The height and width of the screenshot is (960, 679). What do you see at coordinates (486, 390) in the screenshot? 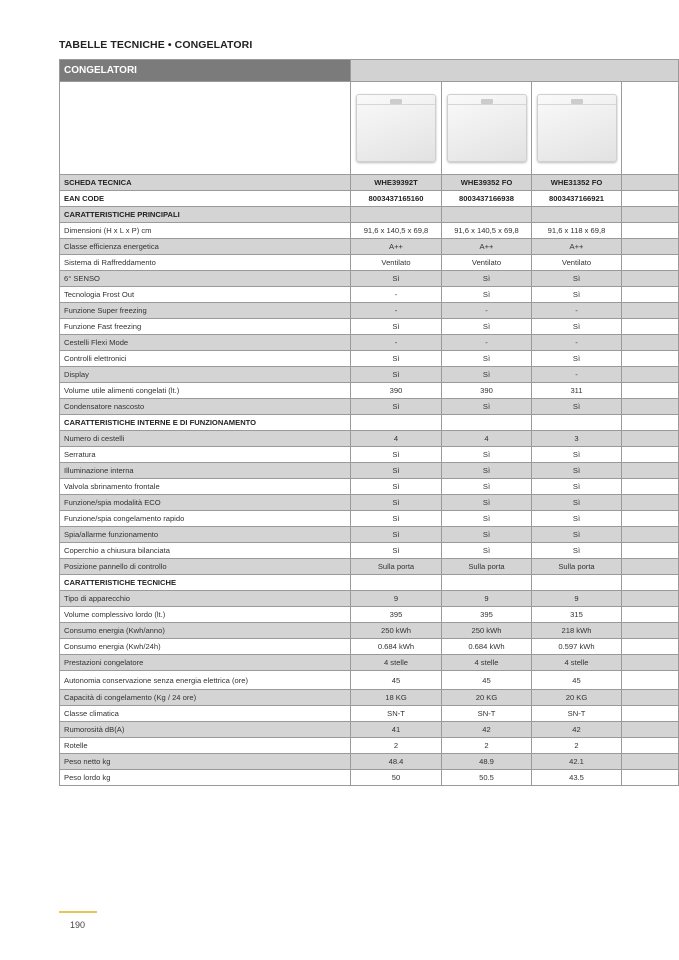
I see `row-value: 390` at bounding box center [486, 390].